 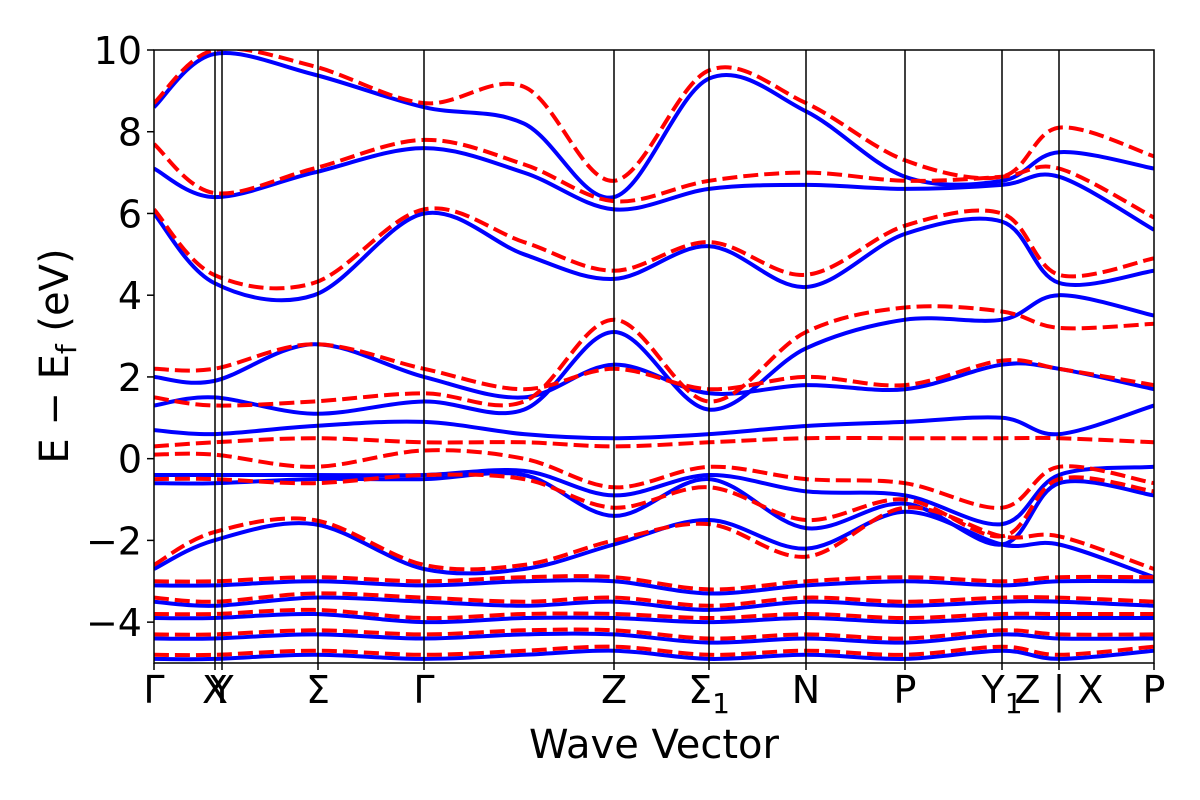 I want to click on x-tick-label-3: Σ, so click(x=318, y=690).